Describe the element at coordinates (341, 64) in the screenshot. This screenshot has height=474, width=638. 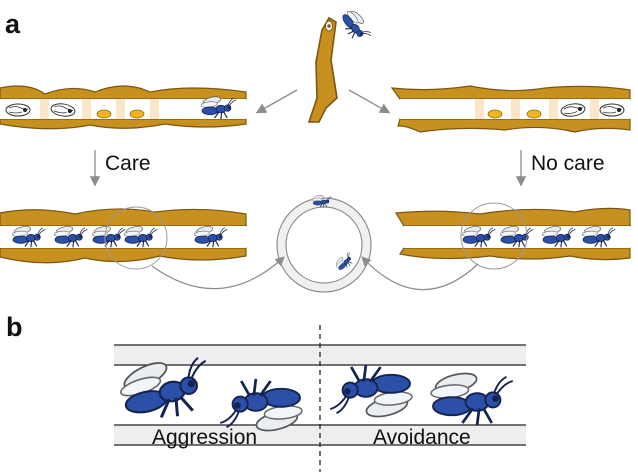
I see `wasp-stem-top` at that location.